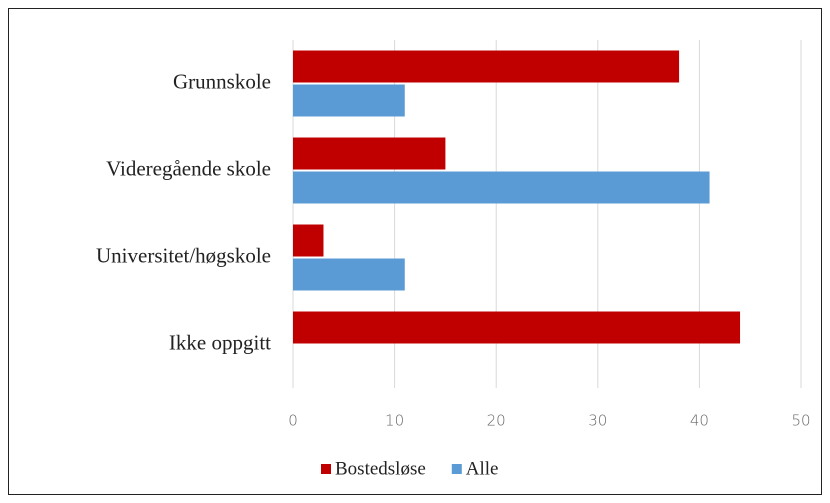  I want to click on y-tick-label: Grunnskole, so click(222, 81).